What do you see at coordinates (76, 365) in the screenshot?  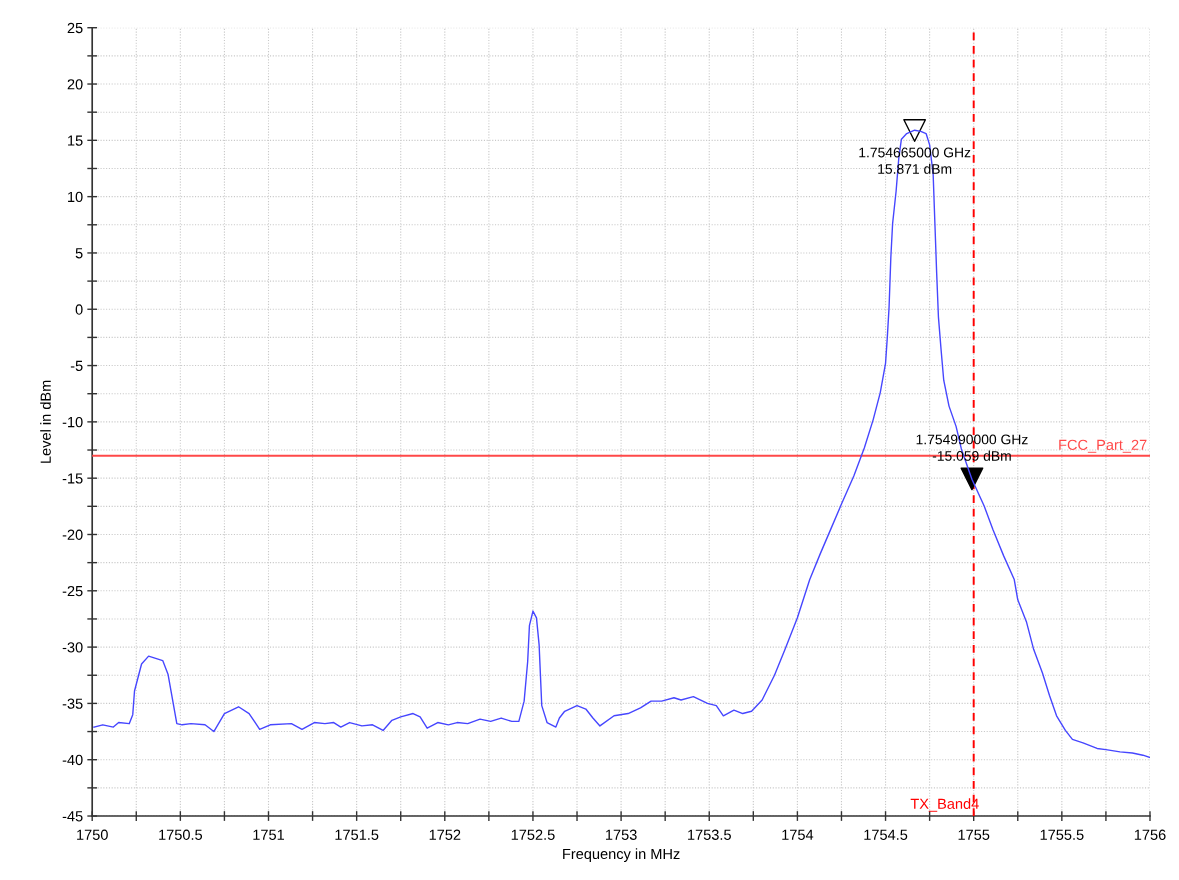 I see `y-tick-label: -5` at bounding box center [76, 365].